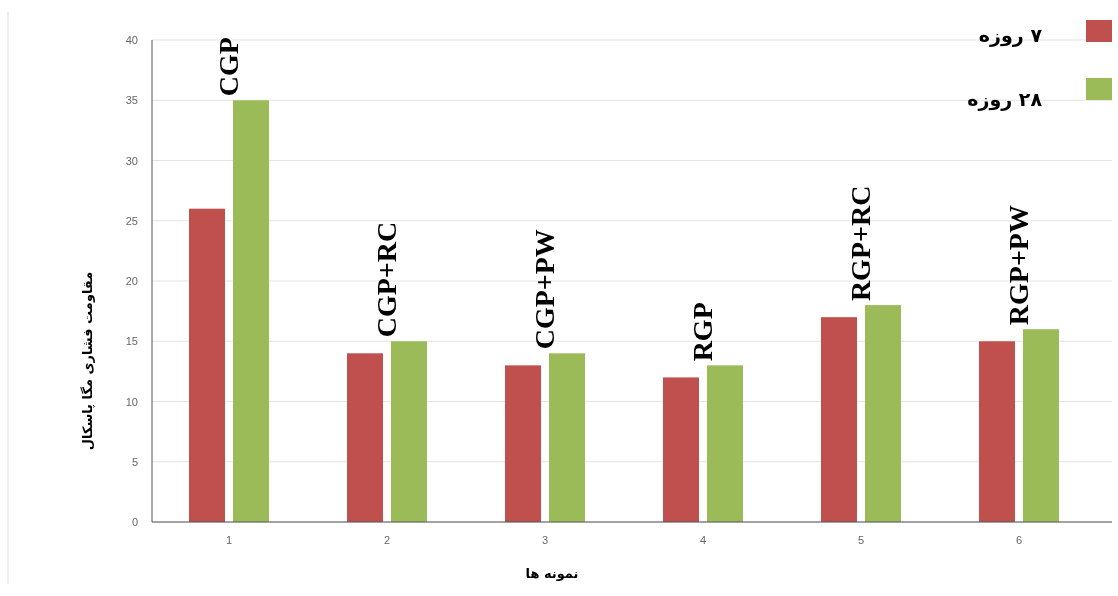 The width and height of the screenshot is (1118, 596). What do you see at coordinates (1005, 99) in the screenshot?
I see `legend-label: ۲۸ روزه` at bounding box center [1005, 99].